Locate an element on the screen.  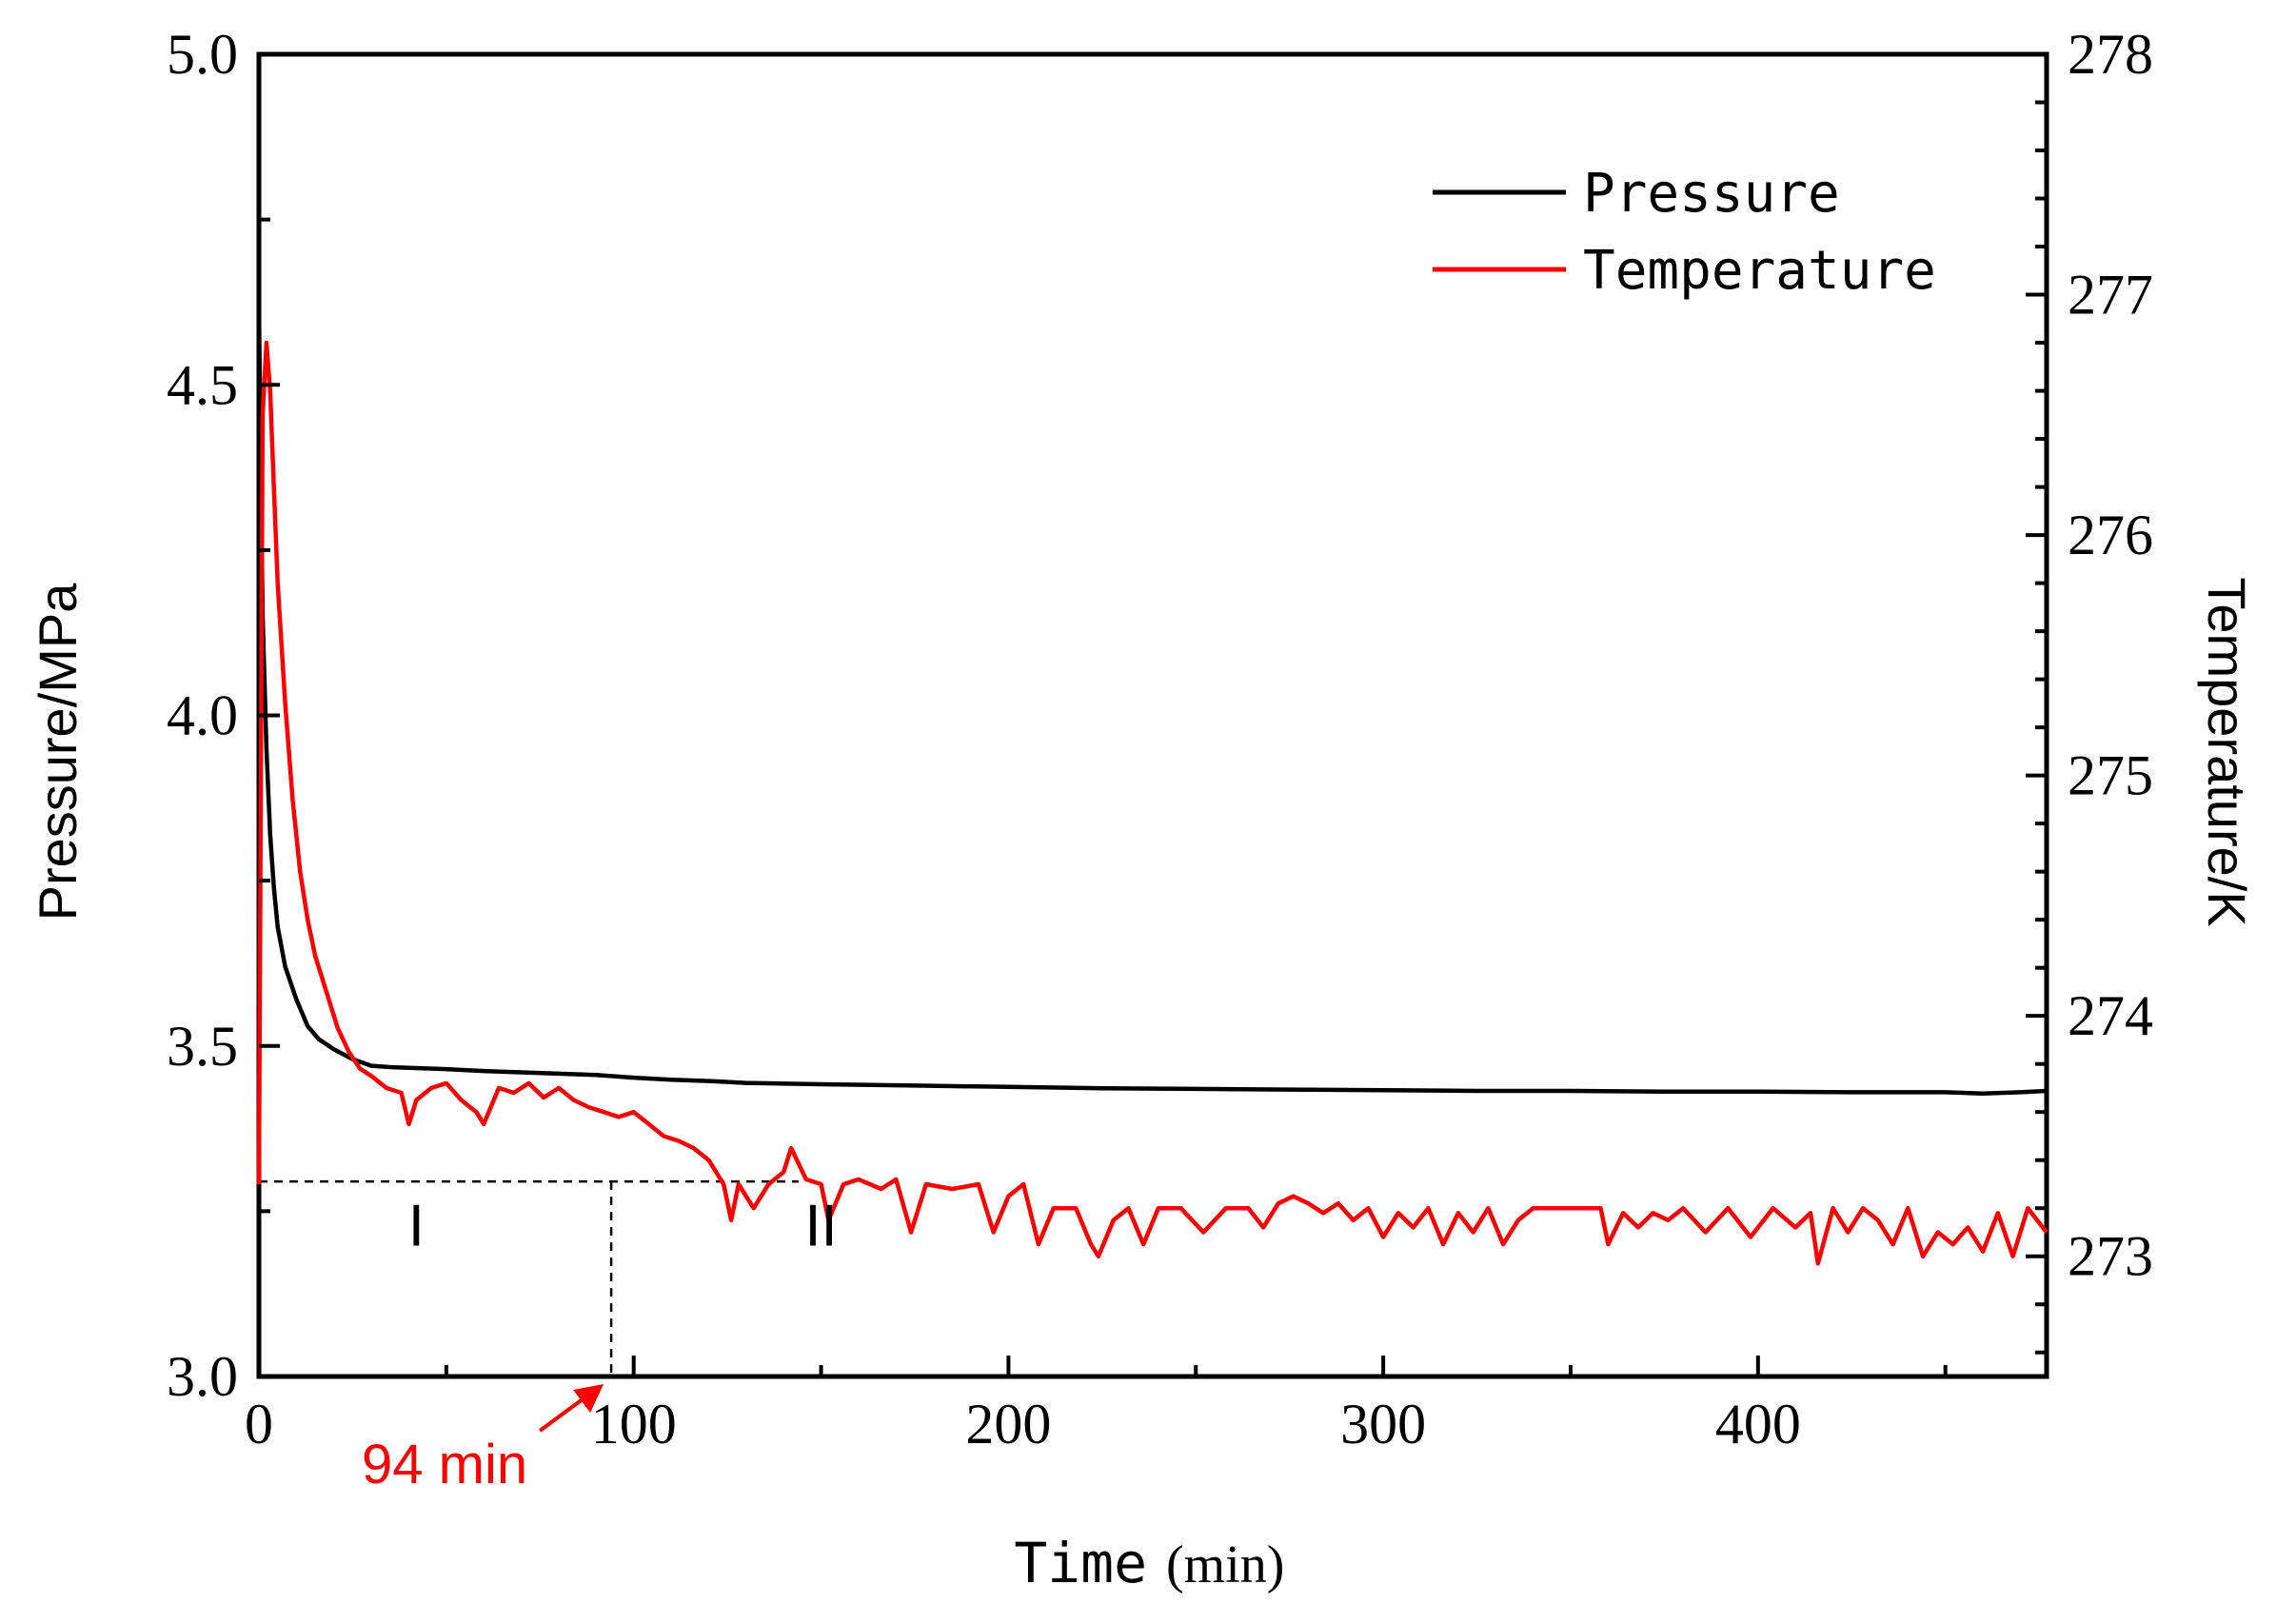
y-right-axis-title: Temperature/K is located at coordinates (2227, 751).